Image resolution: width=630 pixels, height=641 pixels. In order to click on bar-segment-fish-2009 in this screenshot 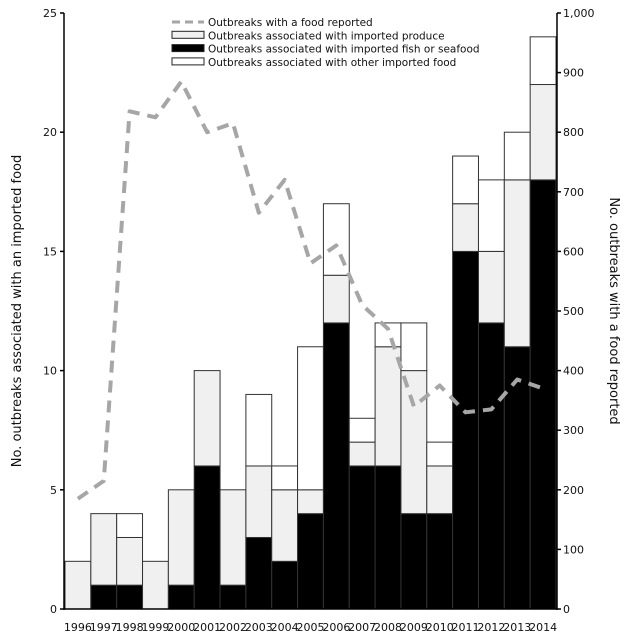, I will do `click(414, 561)`.